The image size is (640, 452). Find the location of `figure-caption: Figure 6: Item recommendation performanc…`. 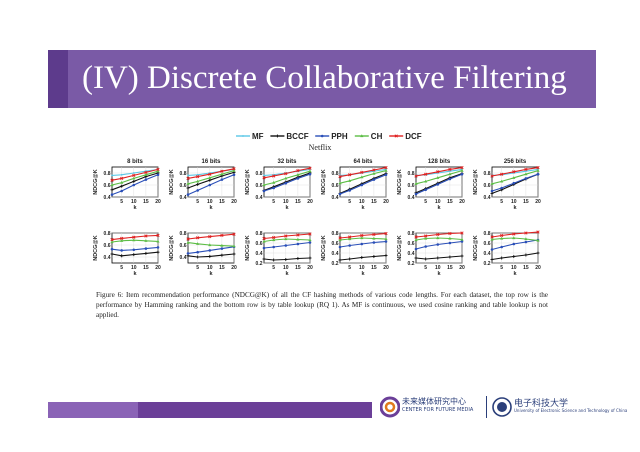

figure-caption: Figure 6: Item recommendation performanc… is located at coordinates (322, 305).